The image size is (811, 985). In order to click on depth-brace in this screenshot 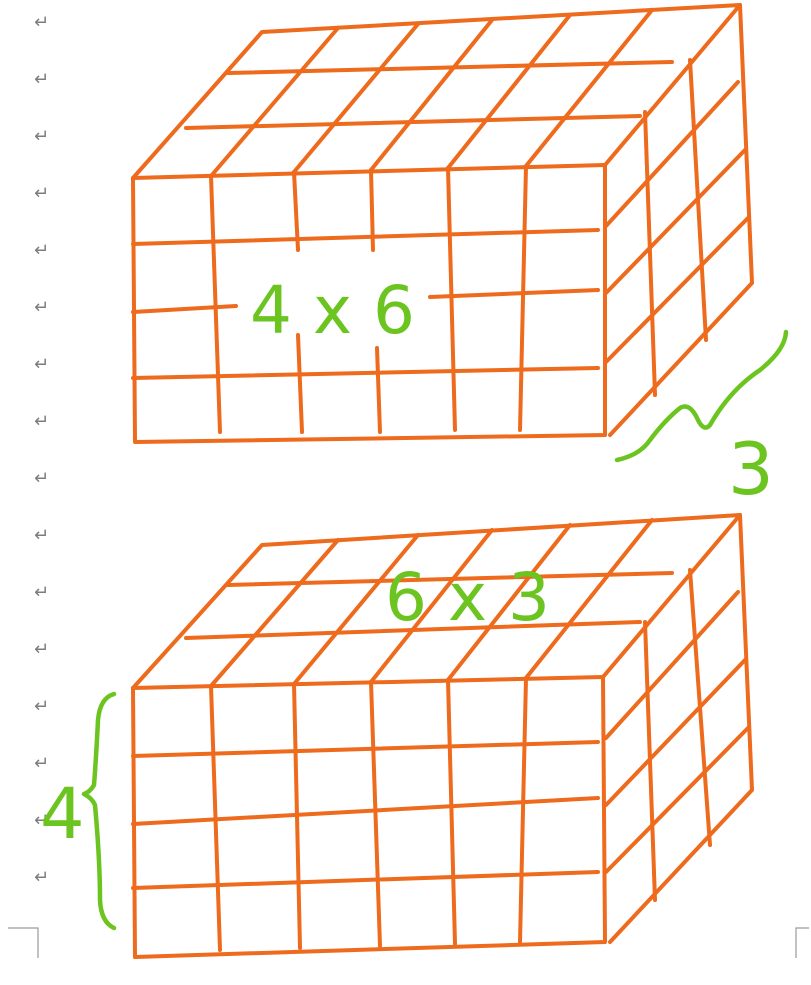, I will do `click(701, 396)`.